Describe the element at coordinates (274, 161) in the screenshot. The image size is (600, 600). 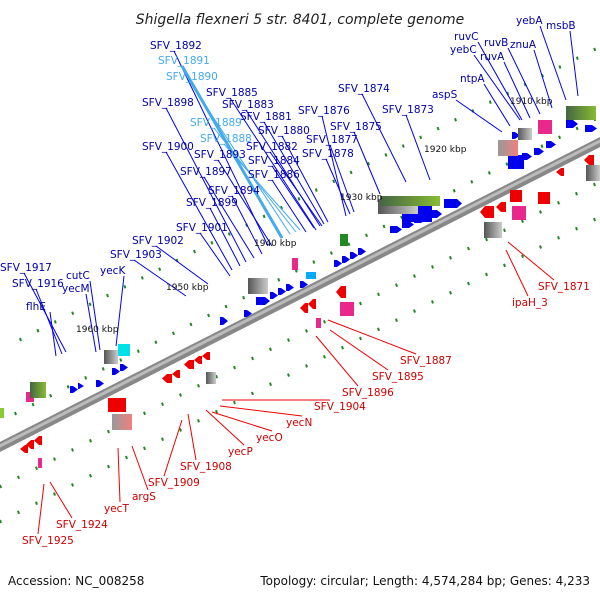
I see `forward-gene-label: SFV_1884` at that location.